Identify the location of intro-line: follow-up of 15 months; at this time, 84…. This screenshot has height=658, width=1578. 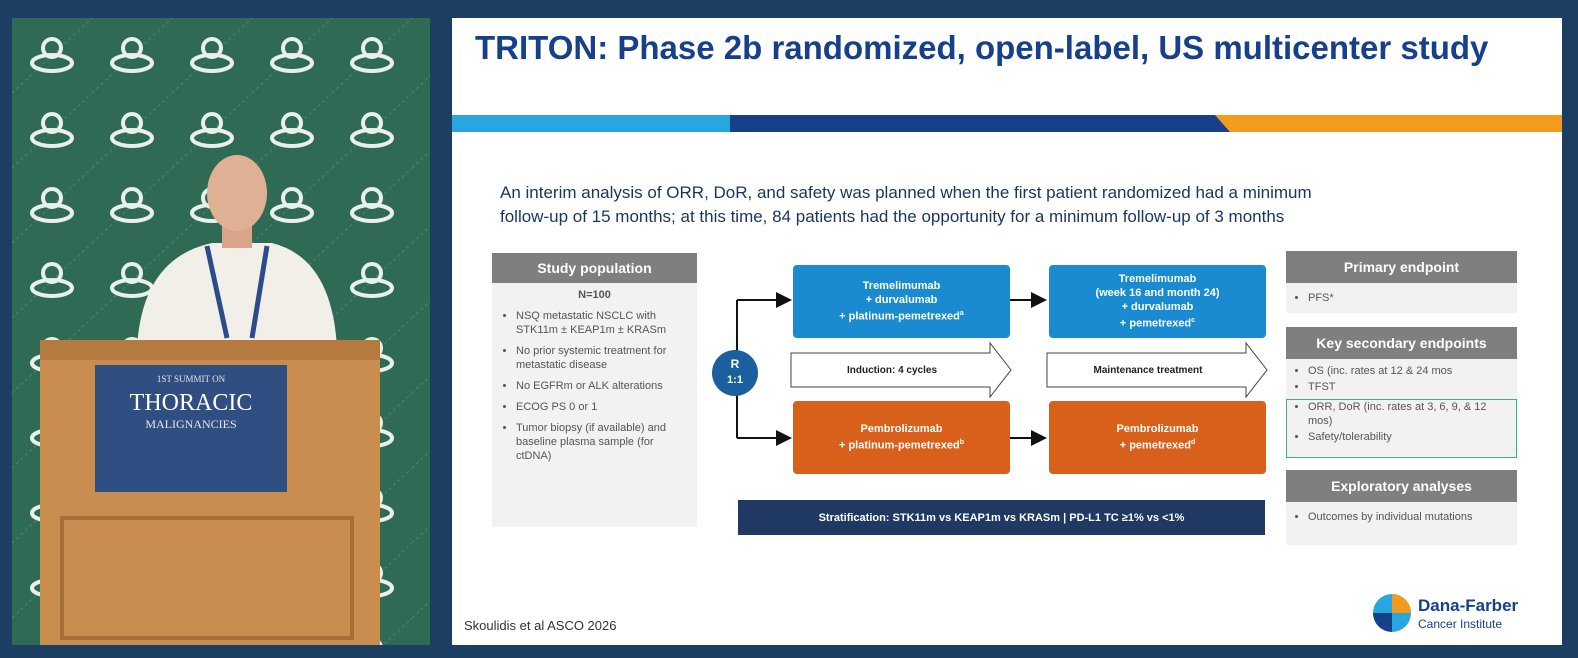
(892, 216).